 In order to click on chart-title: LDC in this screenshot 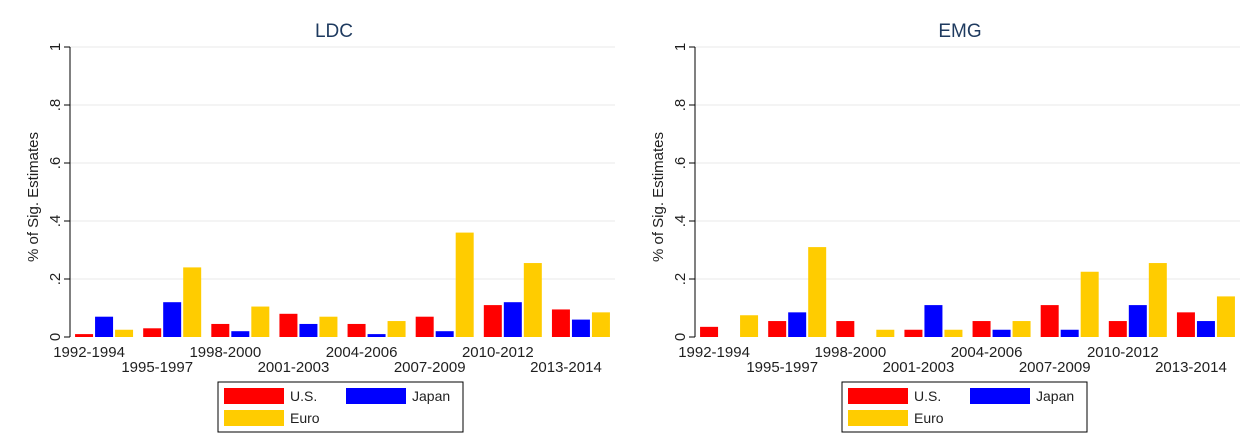, I will do `click(334, 31)`.